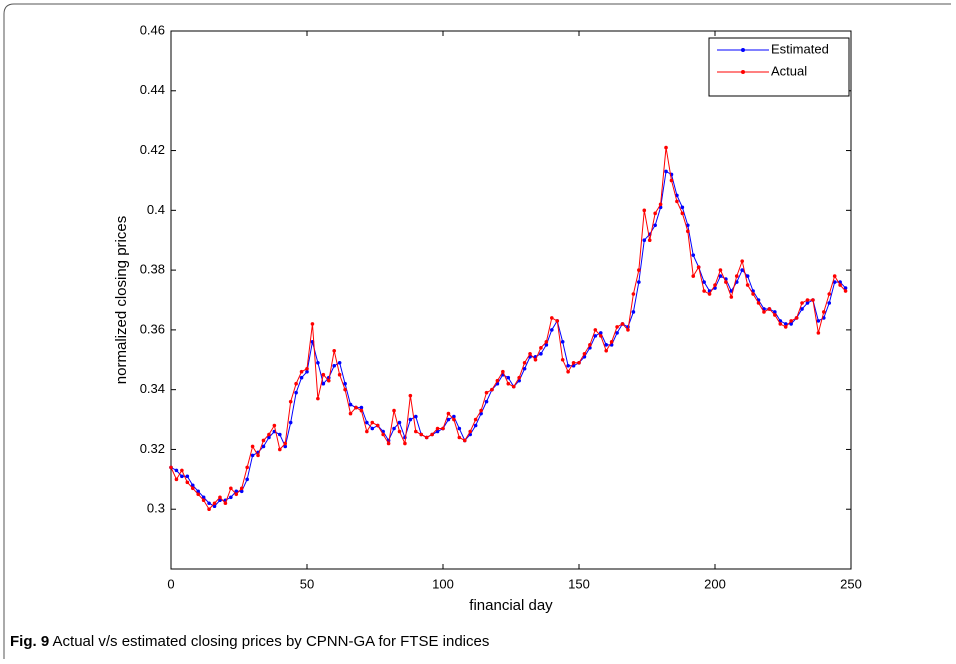  Describe the element at coordinates (743, 72) in the screenshot. I see `legend-marker` at that location.